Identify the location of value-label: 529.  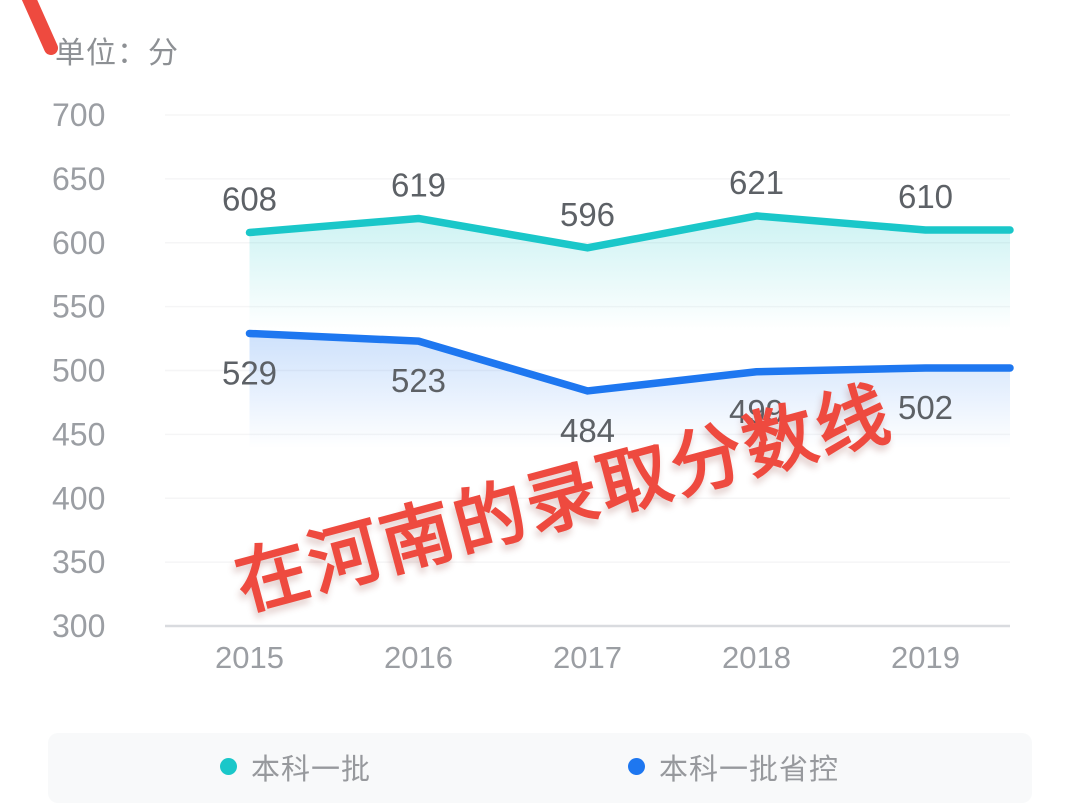
(249, 372).